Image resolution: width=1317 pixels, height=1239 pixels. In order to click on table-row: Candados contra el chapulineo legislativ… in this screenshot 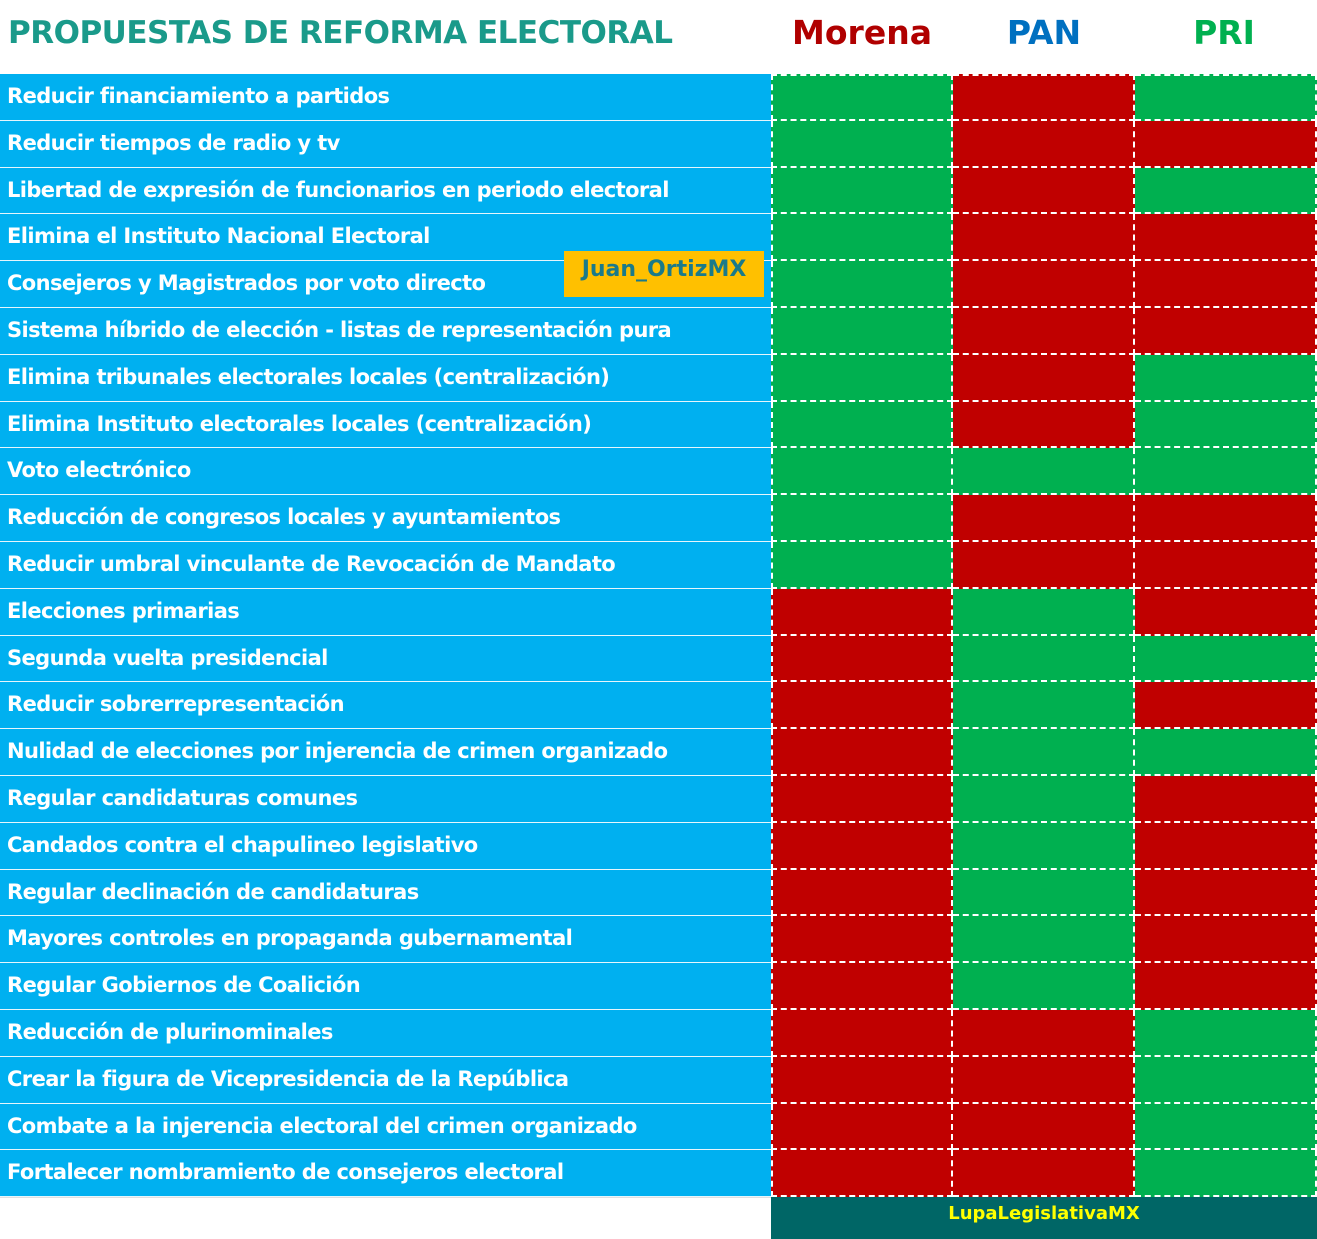, I will do `click(658, 846)`.